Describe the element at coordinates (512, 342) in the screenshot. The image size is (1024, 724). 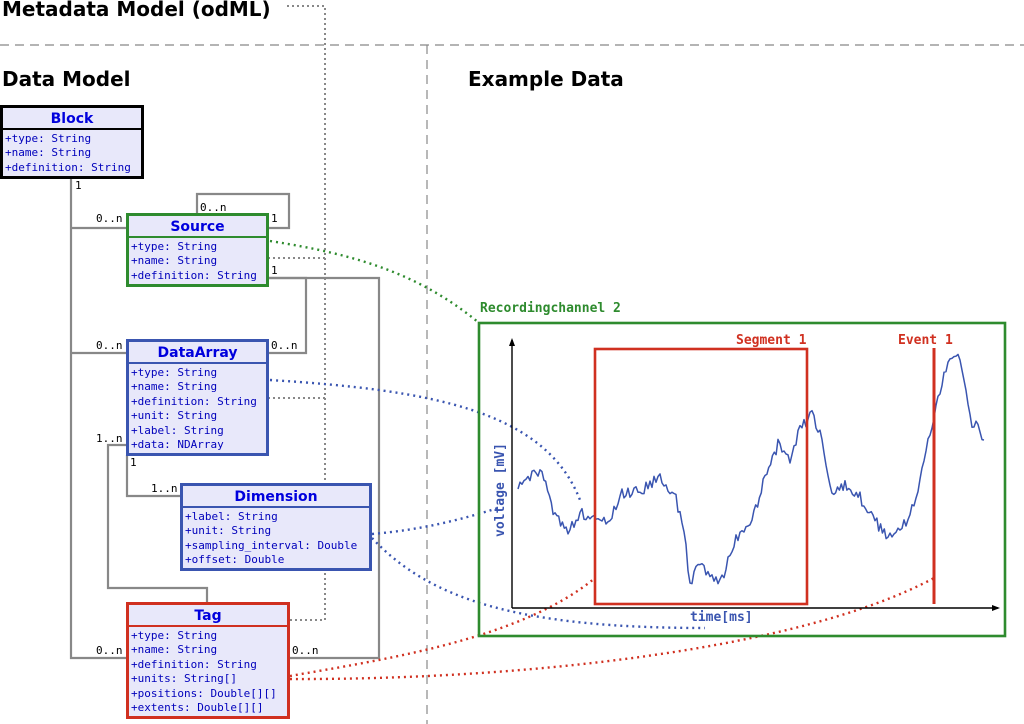
I see `y-axis-arrow` at that location.